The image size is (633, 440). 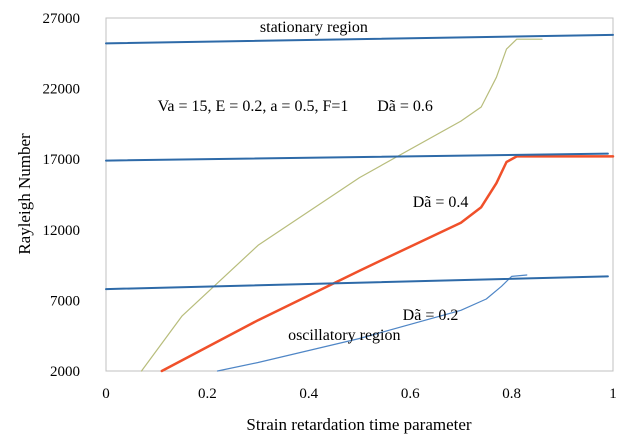 What do you see at coordinates (405, 106) in the screenshot?
I see `annotation-label: Dã = 0.6` at bounding box center [405, 106].